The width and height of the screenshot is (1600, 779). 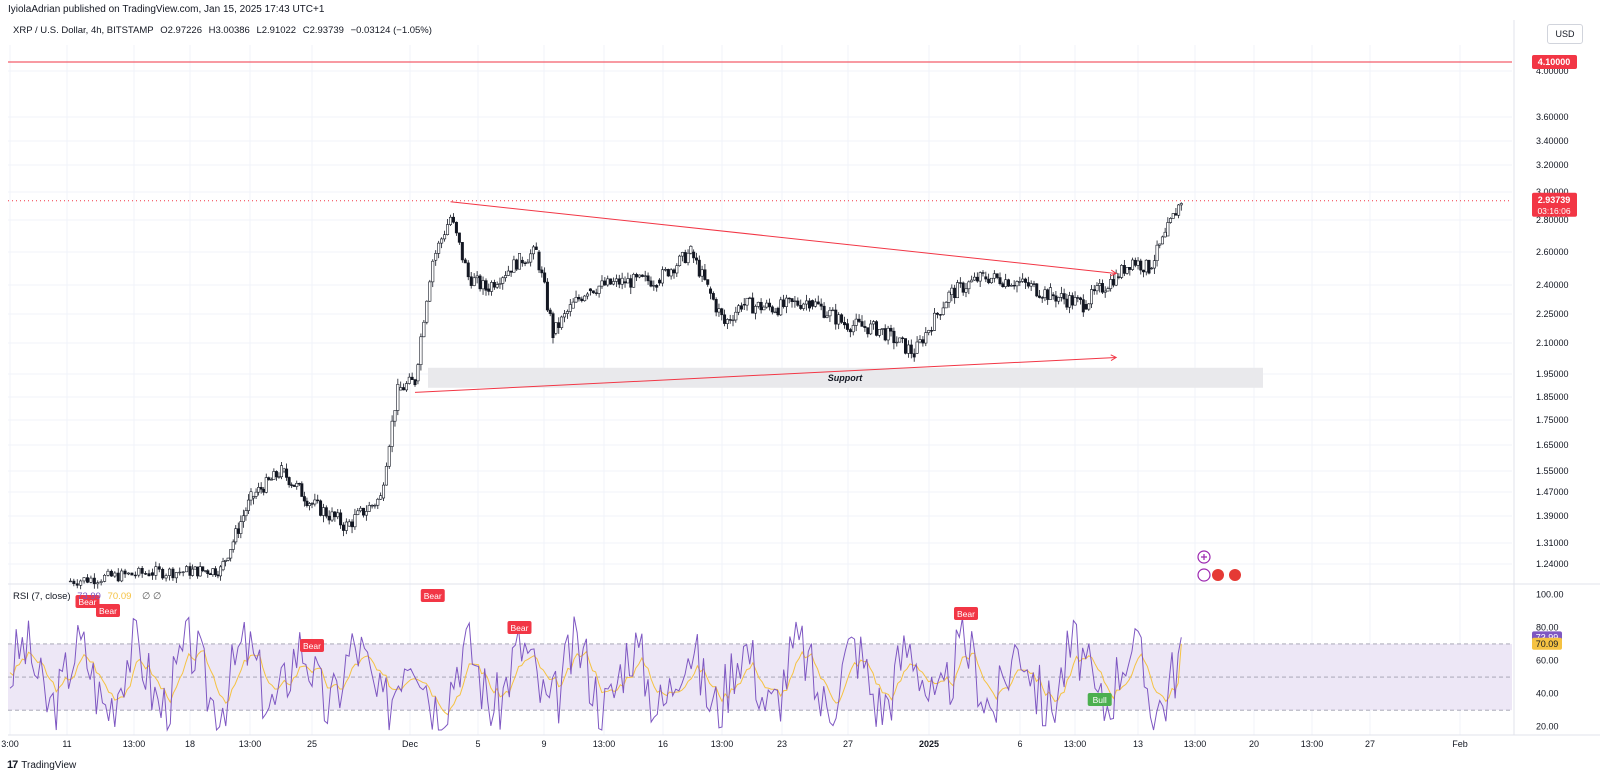 I want to click on currency-button: USD, so click(x=1565, y=34).